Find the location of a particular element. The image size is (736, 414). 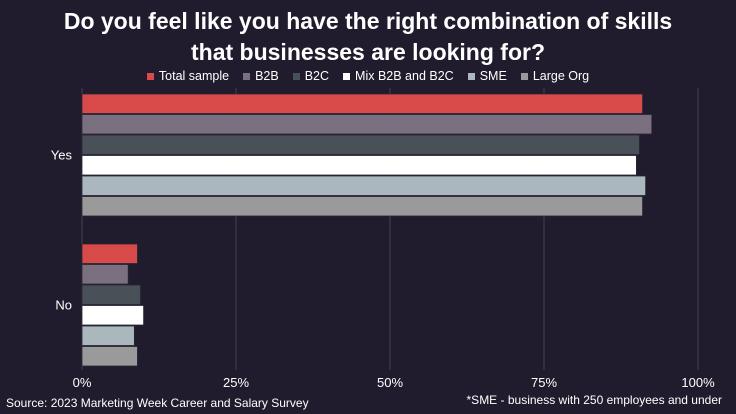

legend-item-2: B2C is located at coordinates (311, 76).